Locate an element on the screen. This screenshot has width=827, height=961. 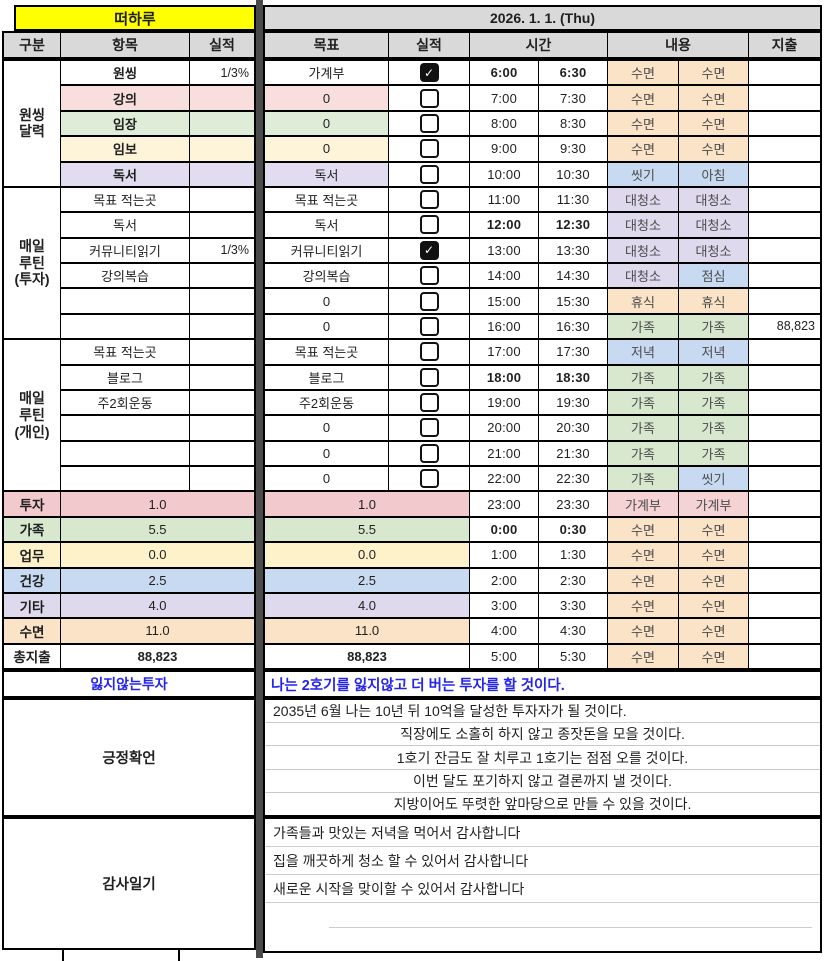
goal-cell: 11.0 is located at coordinates (367, 631).